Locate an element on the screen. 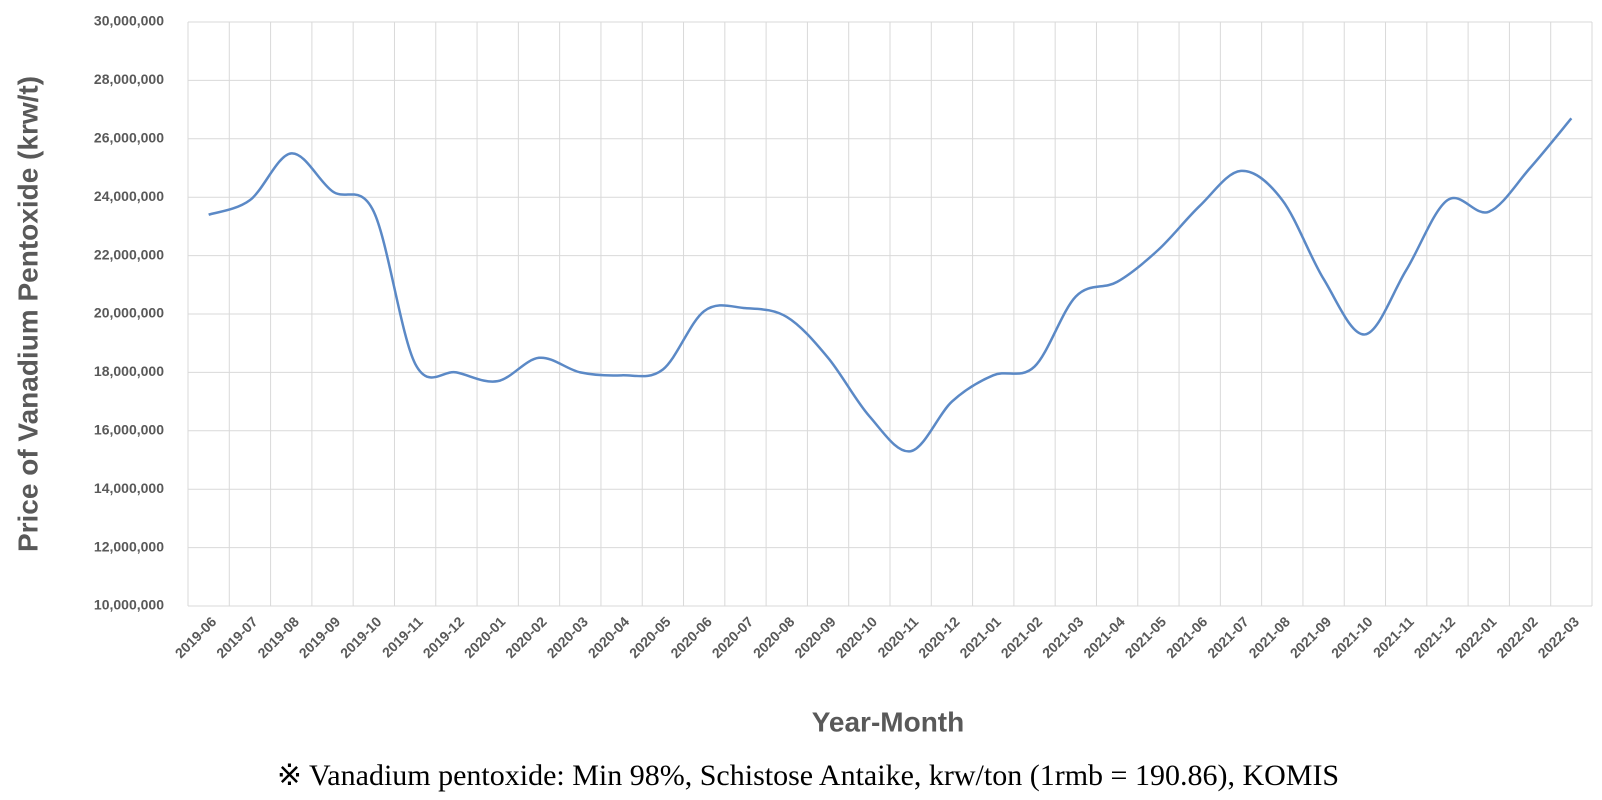 This screenshot has width=1602, height=800. x-tick-label: 2019-06 is located at coordinates (196, 637).